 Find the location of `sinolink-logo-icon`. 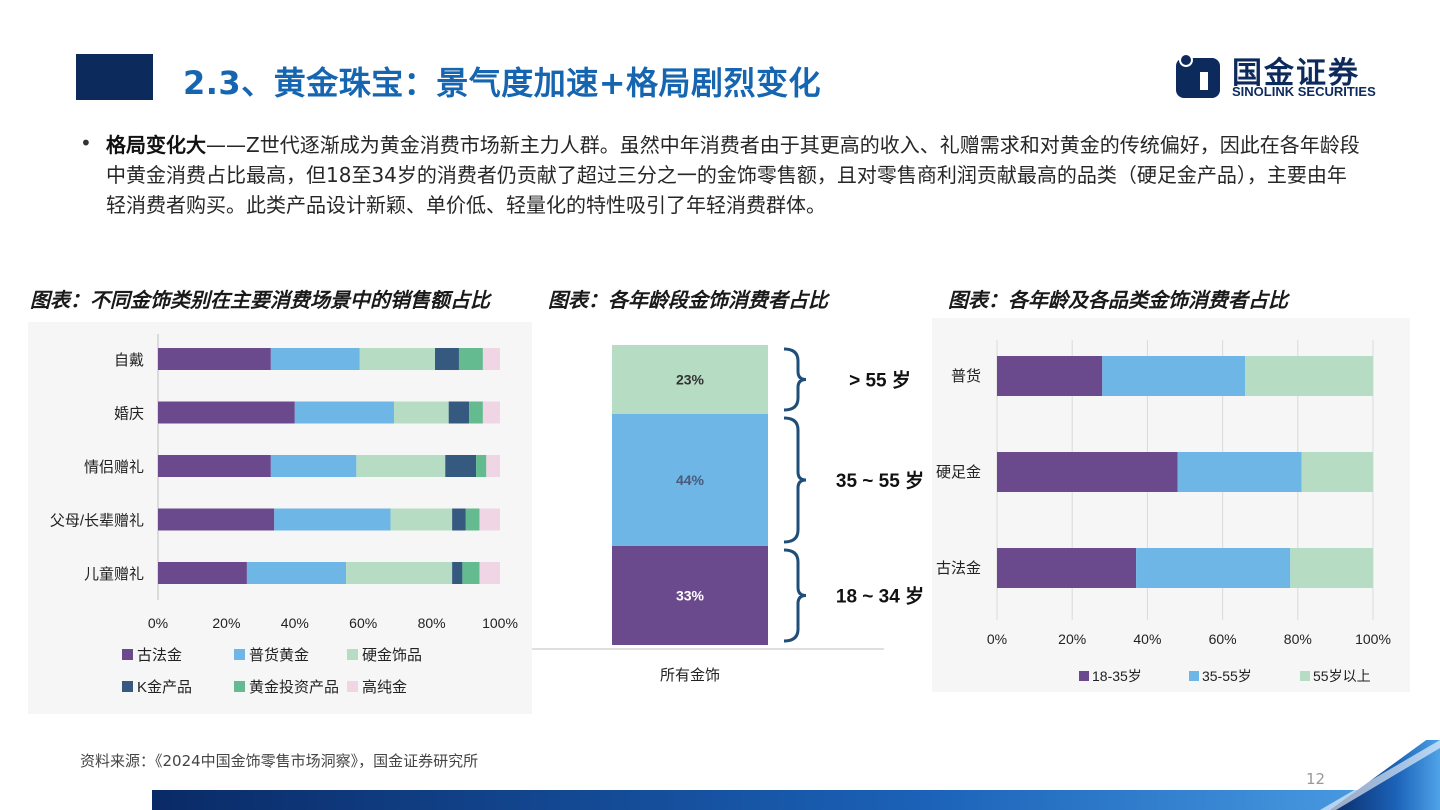

sinolink-logo-icon is located at coordinates (1198, 75).